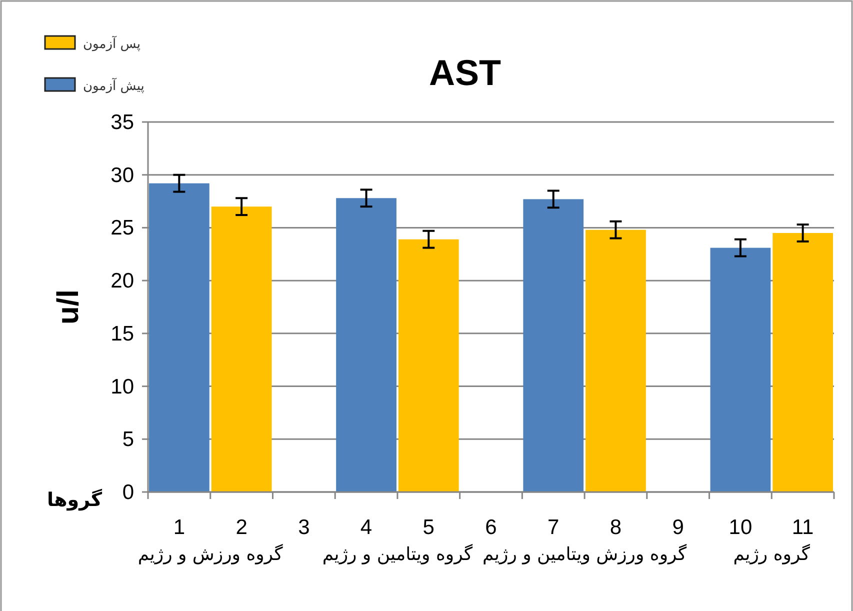 The image size is (853, 611). Describe the element at coordinates (210, 555) in the screenshot. I see `text: گروه ورزش و رژیم` at that location.